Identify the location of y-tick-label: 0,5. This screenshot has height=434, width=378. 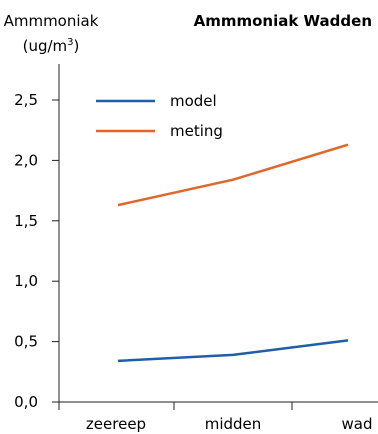
(26, 342).